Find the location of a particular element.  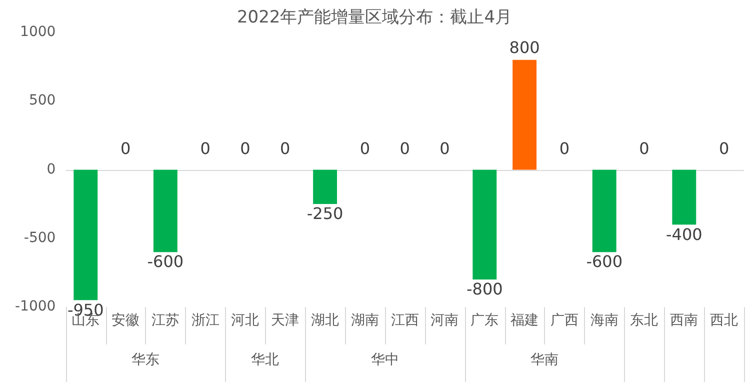

x-tick-label: 海南 is located at coordinates (604, 320).